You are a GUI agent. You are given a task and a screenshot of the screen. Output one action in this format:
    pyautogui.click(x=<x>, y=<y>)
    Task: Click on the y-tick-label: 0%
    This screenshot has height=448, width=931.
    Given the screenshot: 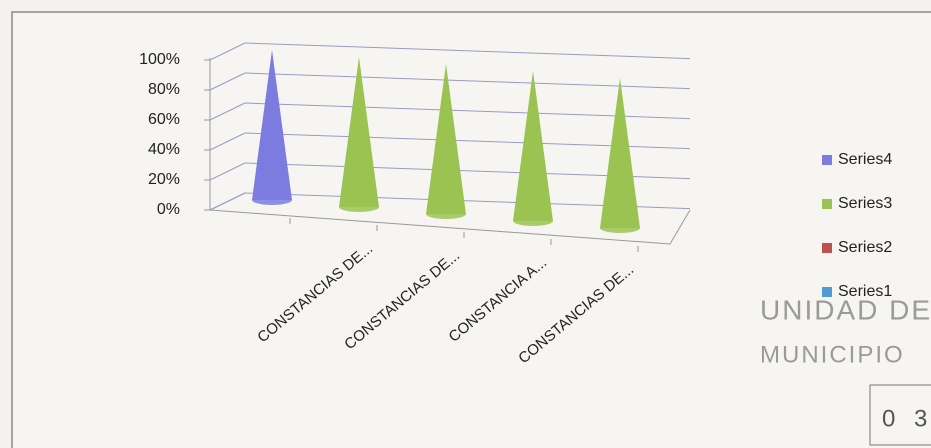 What is the action you would take?
    pyautogui.click(x=168, y=209)
    